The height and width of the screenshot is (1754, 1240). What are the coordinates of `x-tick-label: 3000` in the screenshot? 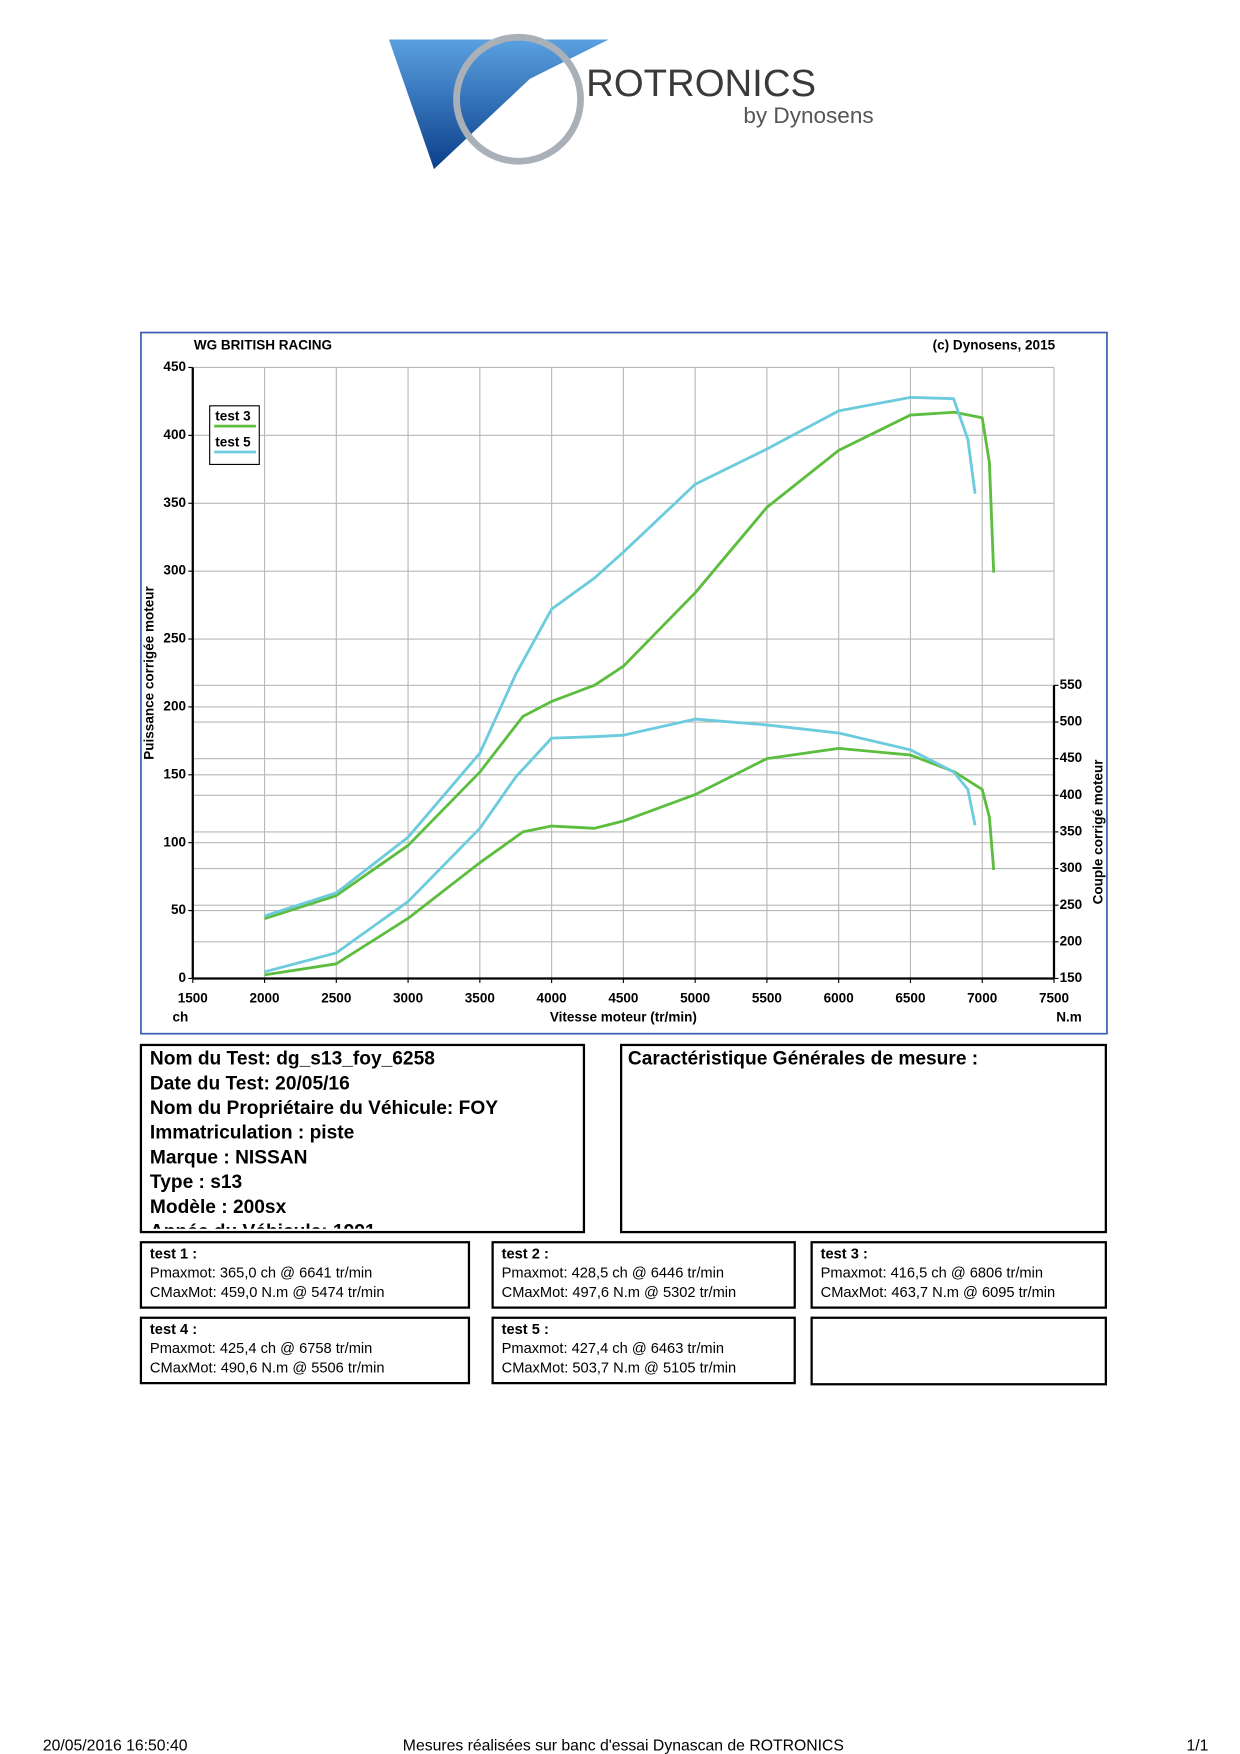 It's located at (408, 997).